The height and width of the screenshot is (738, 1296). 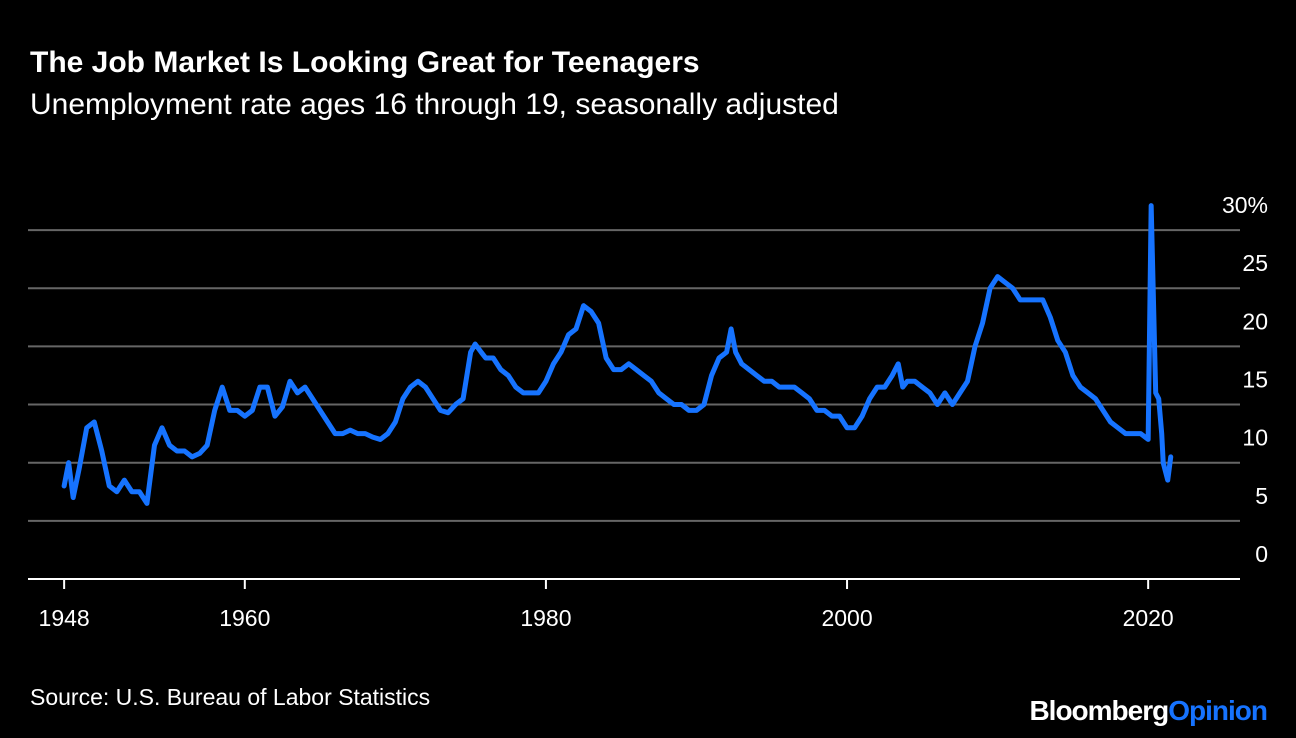 I want to click on y-tick-label: 15, so click(x=1255, y=380).